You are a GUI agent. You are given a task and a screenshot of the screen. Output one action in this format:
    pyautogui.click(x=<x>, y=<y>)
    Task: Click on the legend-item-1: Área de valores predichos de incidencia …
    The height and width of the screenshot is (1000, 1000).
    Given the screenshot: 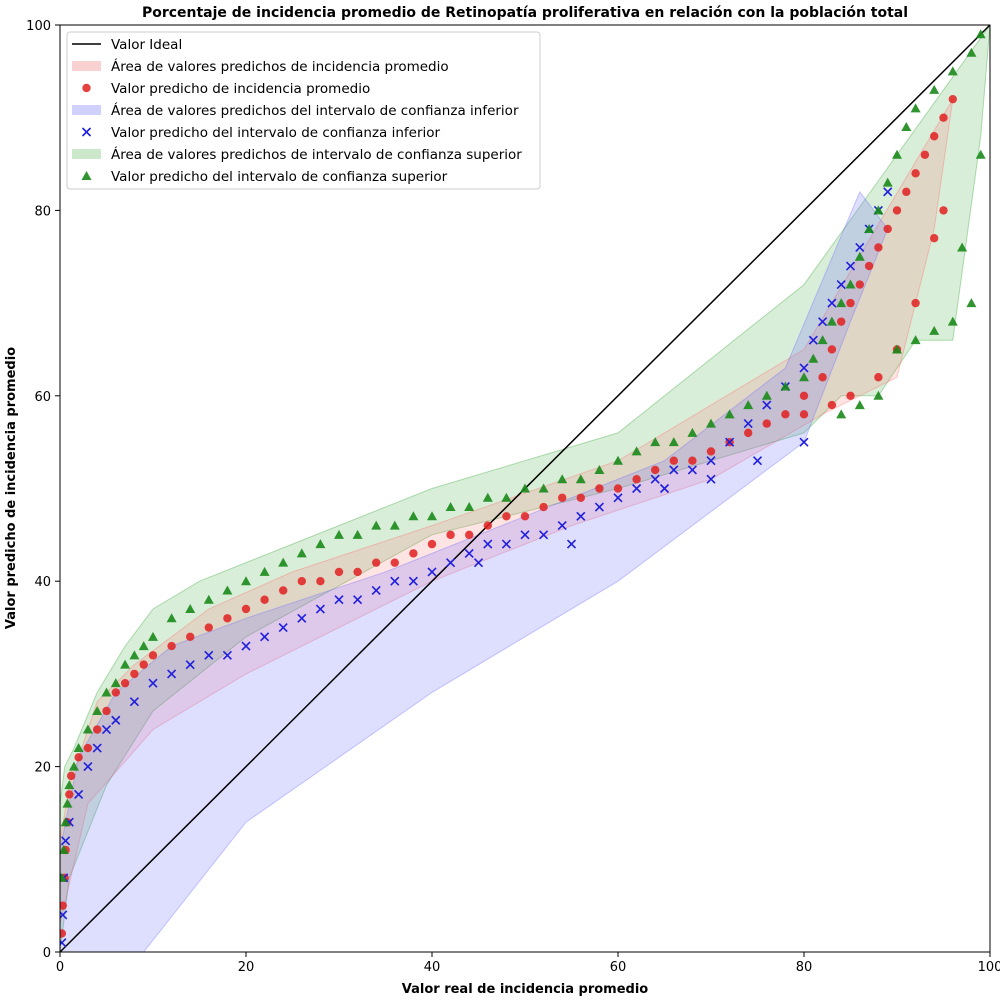 What is the action you would take?
    pyautogui.click(x=260, y=66)
    